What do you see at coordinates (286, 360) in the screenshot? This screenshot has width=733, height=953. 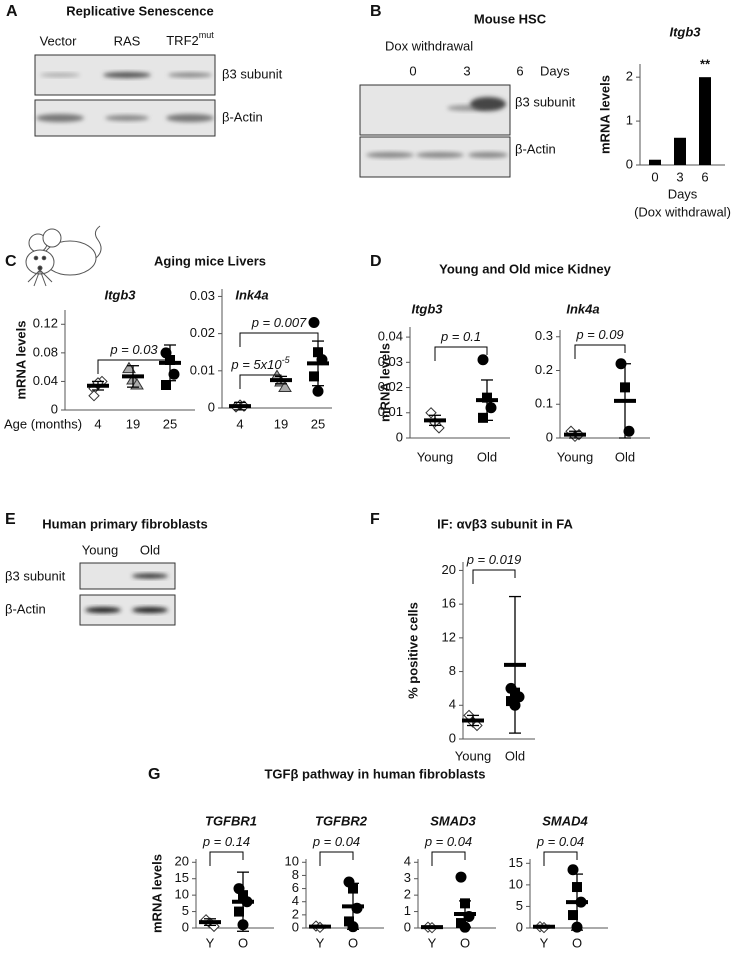 I see `p-value-superscript: -5` at bounding box center [286, 360].